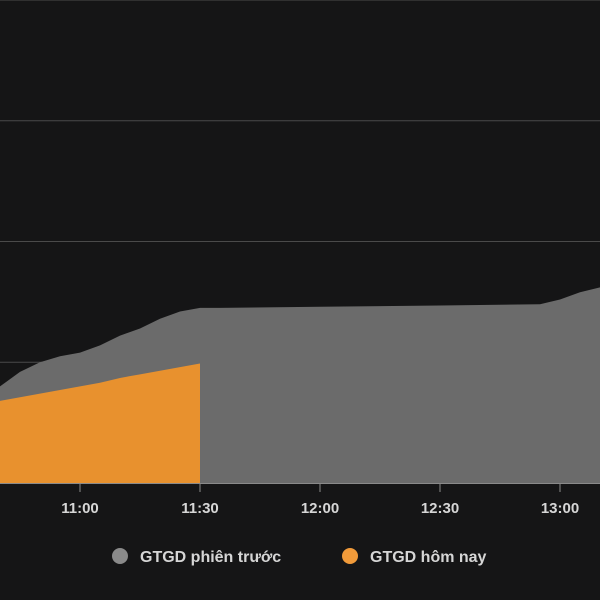 This screenshot has width=600, height=600. I want to click on legend-marker-today, so click(350, 556).